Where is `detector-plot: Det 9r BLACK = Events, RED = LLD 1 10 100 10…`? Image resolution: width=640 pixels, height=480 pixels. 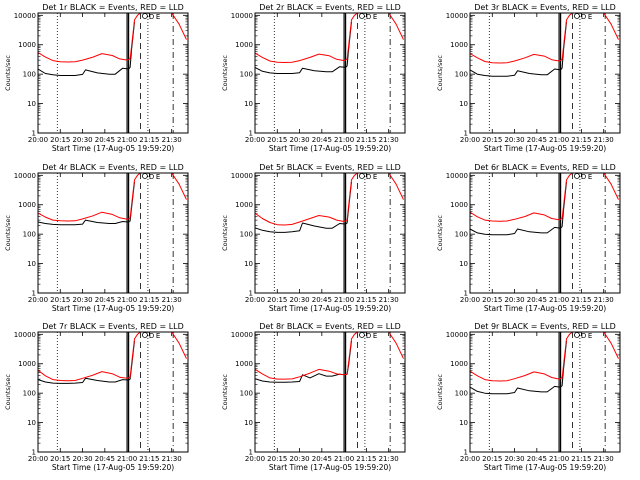 detector-plot: Det 9r BLACK = Events, RED = LLD 1 10 100 10… is located at coordinates (528, 397).